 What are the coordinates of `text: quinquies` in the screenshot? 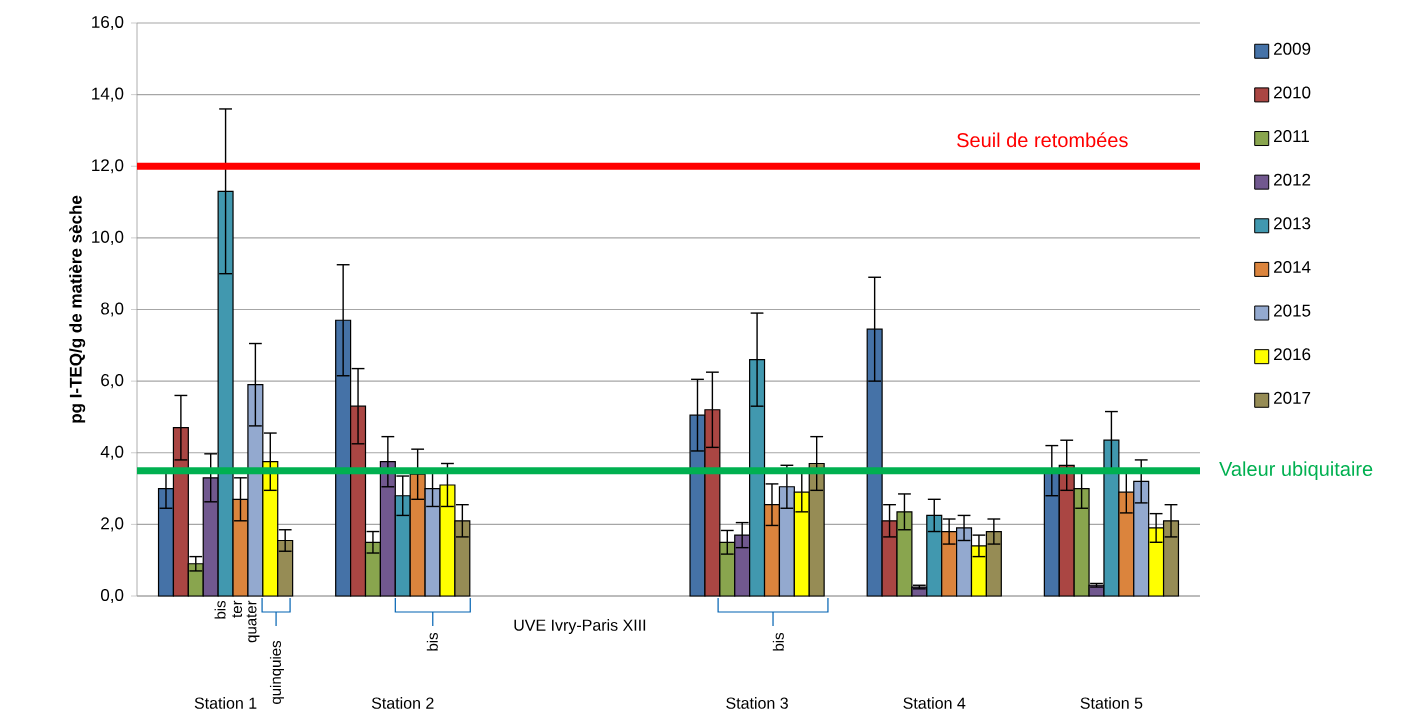 It's located at (276, 672).